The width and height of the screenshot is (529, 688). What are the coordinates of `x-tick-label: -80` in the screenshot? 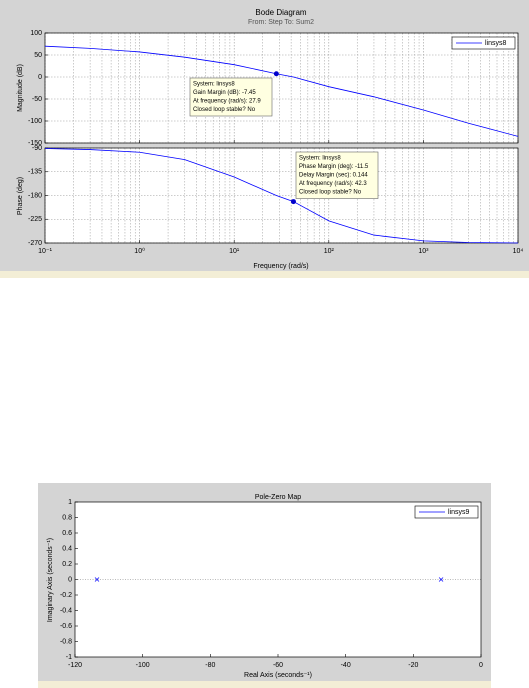 It's located at (210, 665).